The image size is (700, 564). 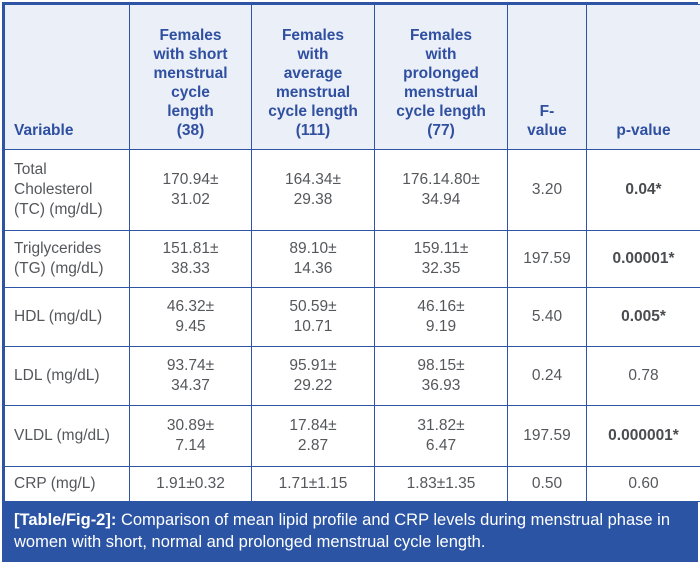 What do you see at coordinates (67, 376) in the screenshot?
I see `cell-variable: LDL (mg/dL)` at bounding box center [67, 376].